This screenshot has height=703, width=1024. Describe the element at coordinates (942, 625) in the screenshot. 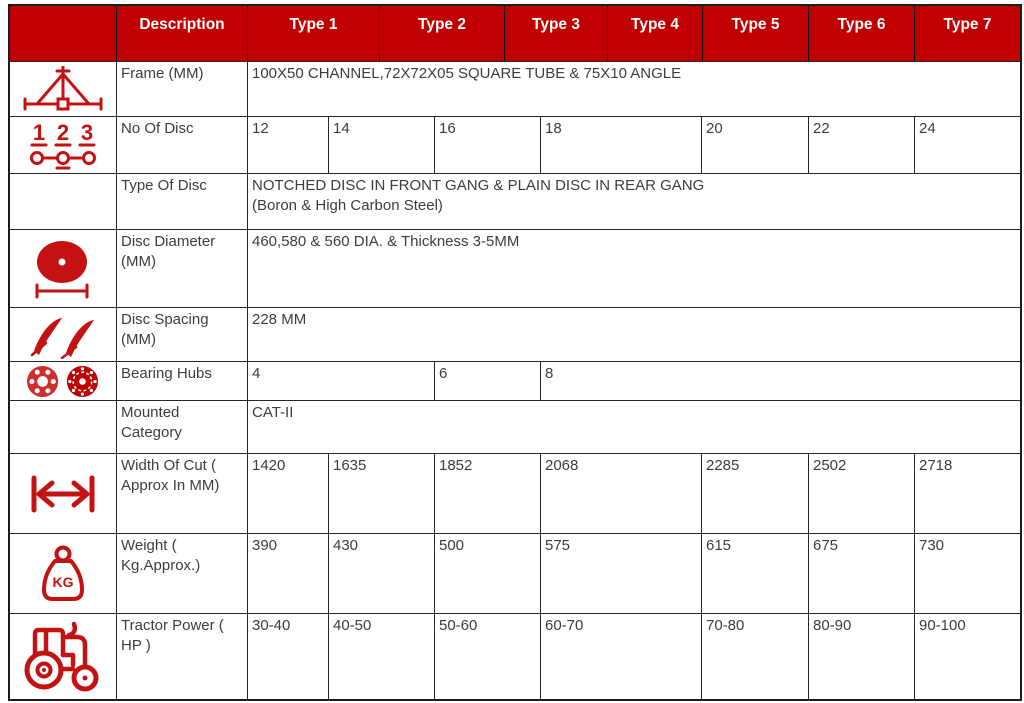

I see `value-cell: 90-100` at that location.